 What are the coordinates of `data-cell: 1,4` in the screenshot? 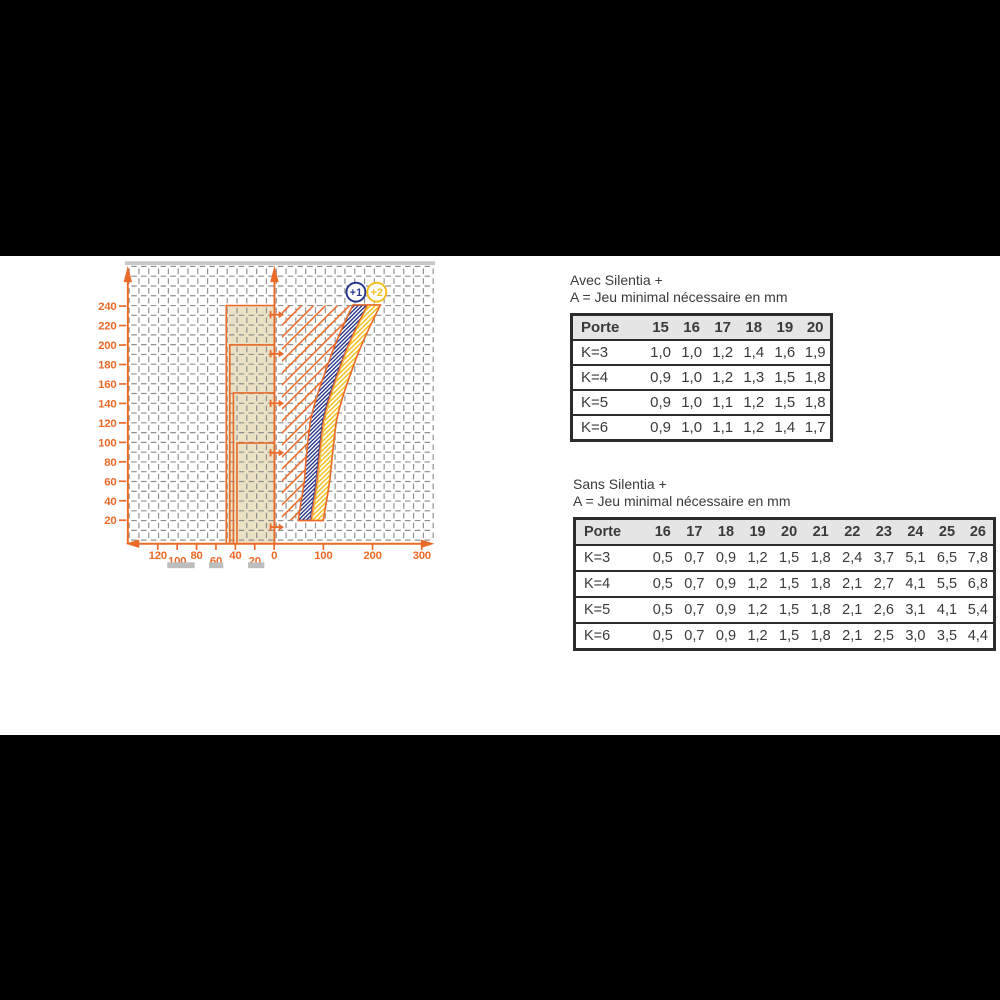 It's located at (785, 427).